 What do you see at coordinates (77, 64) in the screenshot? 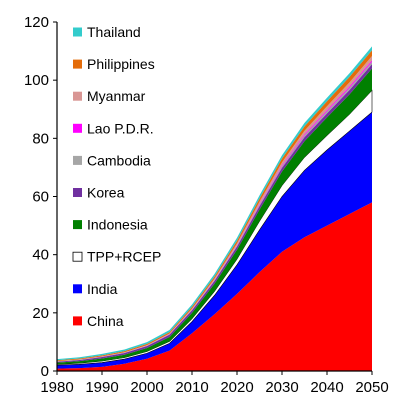
I see `legend-swatch-philippines` at bounding box center [77, 64].